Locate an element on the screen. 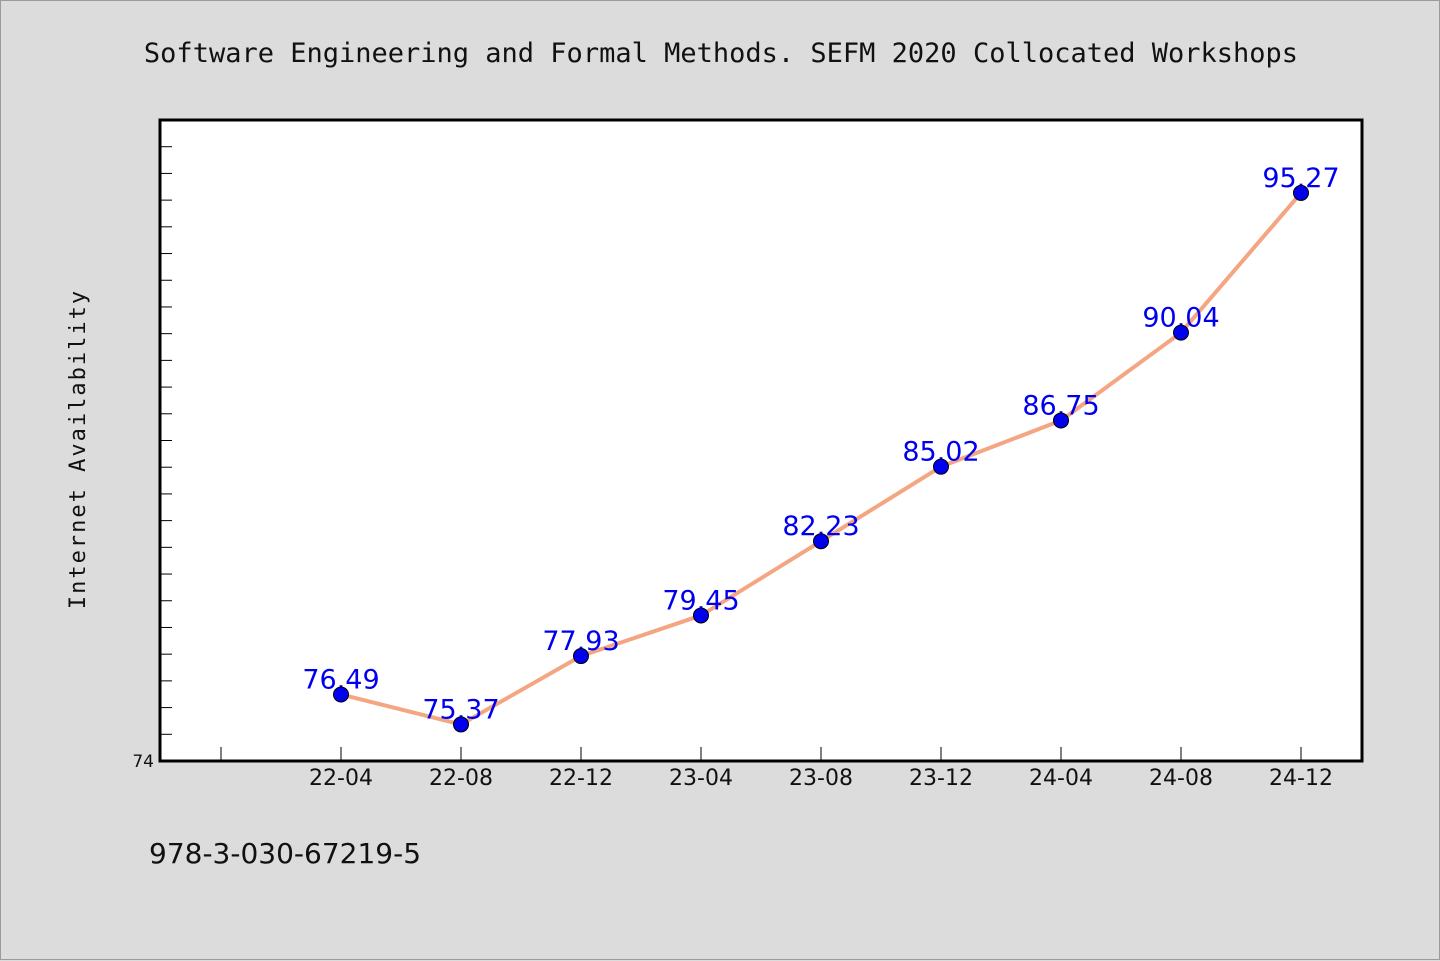  x-tick-label: 22-04 is located at coordinates (341, 778).